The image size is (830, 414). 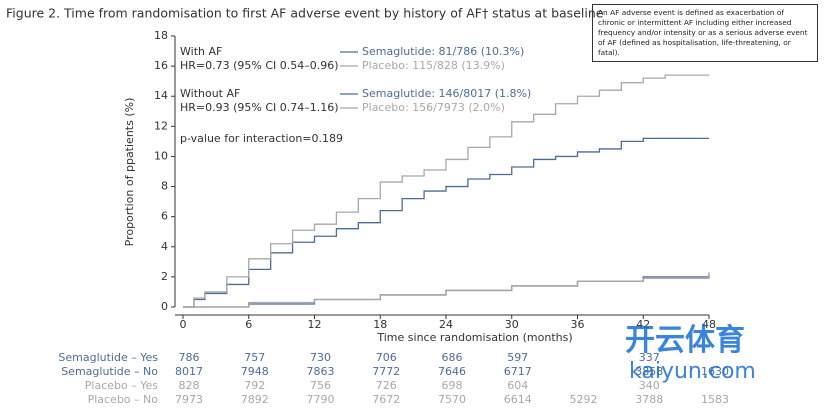 What do you see at coordinates (255, 371) in the screenshot?
I see `risk-count: 7948` at bounding box center [255, 371].